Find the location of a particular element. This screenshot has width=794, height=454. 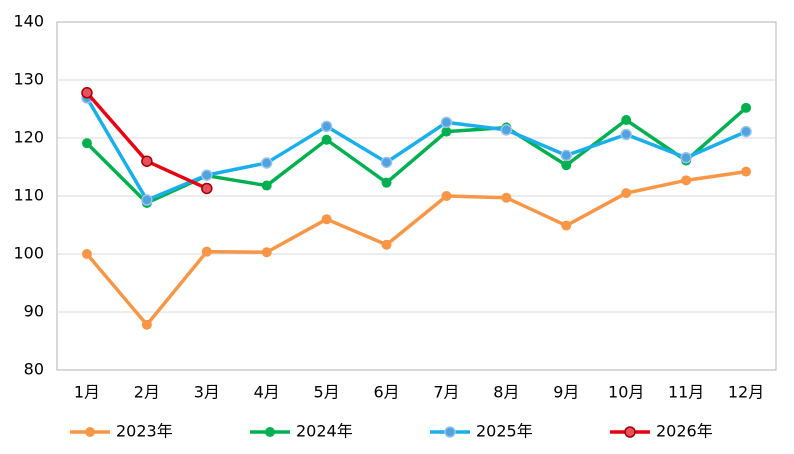

y-tick-label: 130 is located at coordinates (28, 79).